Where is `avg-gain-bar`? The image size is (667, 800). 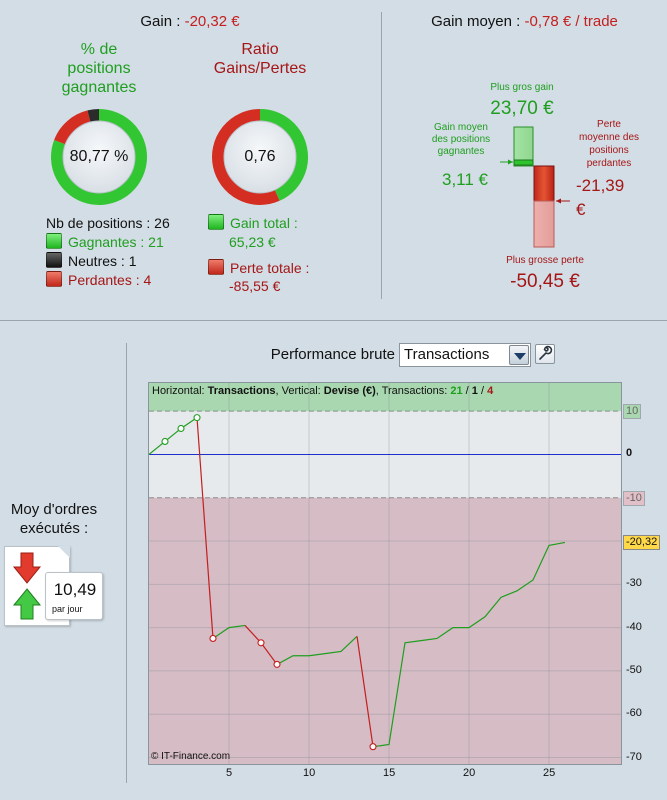
avg-gain-bar is located at coordinates (523, 162).